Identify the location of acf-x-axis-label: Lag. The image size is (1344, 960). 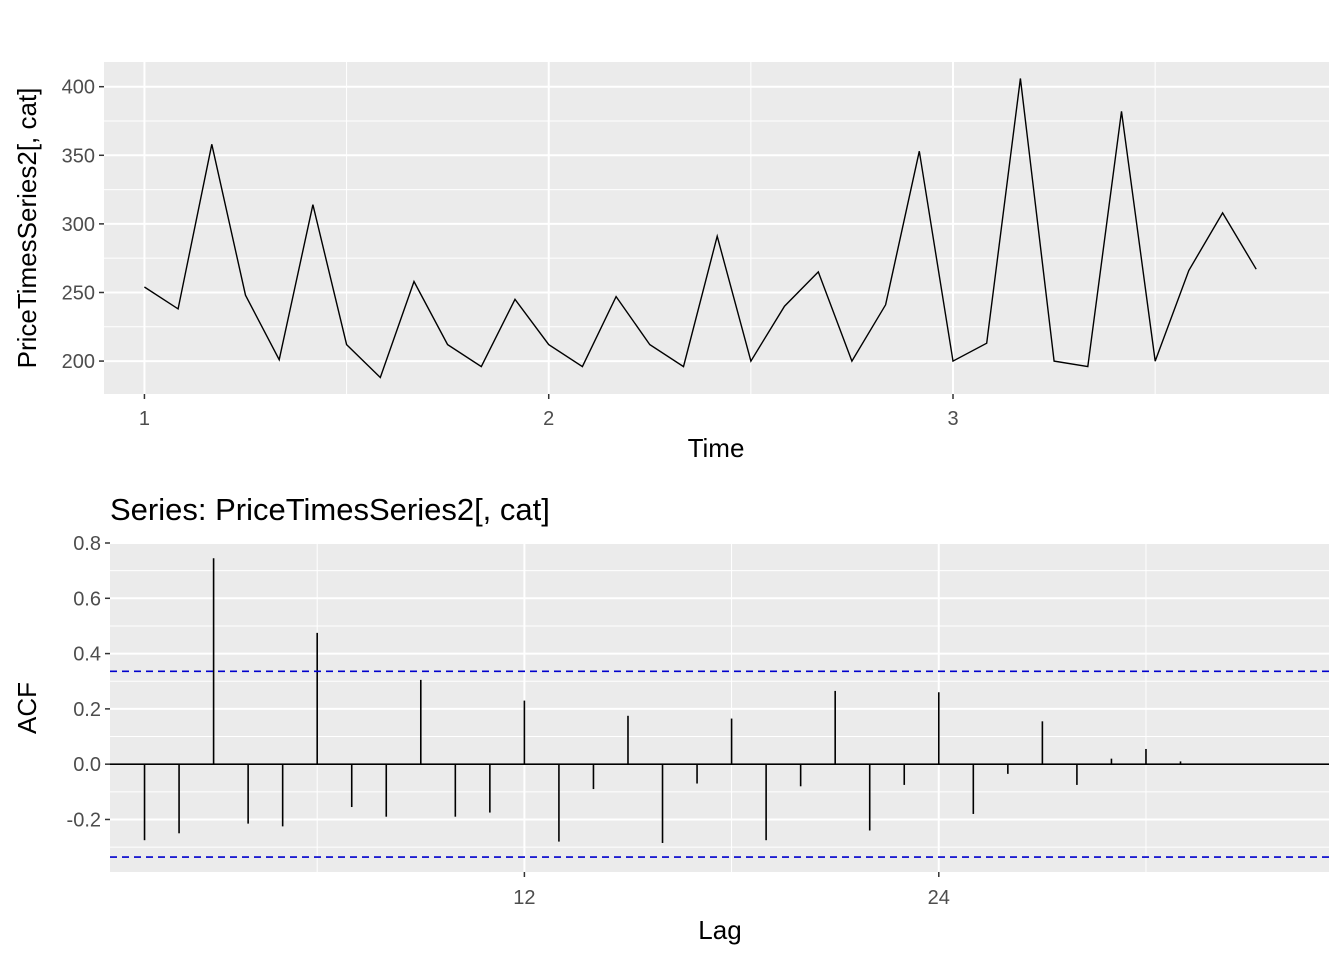
(719, 930).